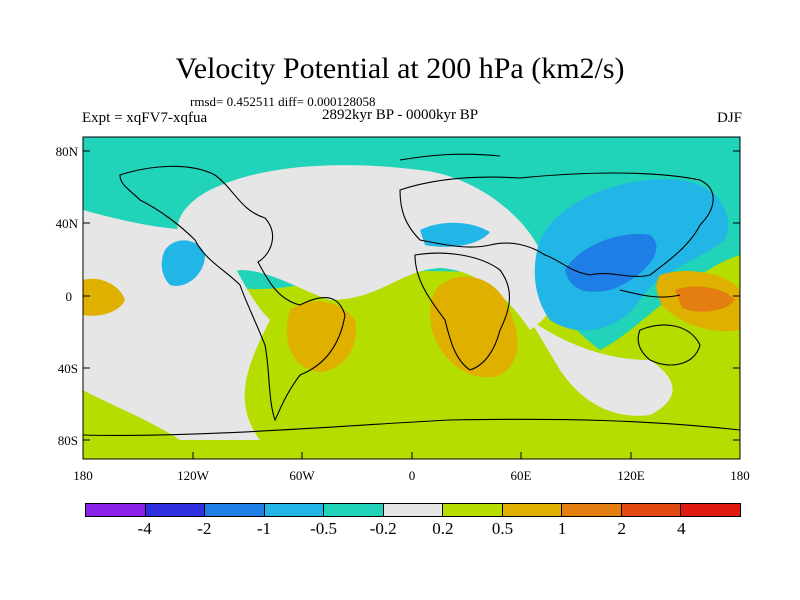  What do you see at coordinates (502, 528) in the screenshot?
I see `colorbar-label: 0.5` at bounding box center [502, 528].